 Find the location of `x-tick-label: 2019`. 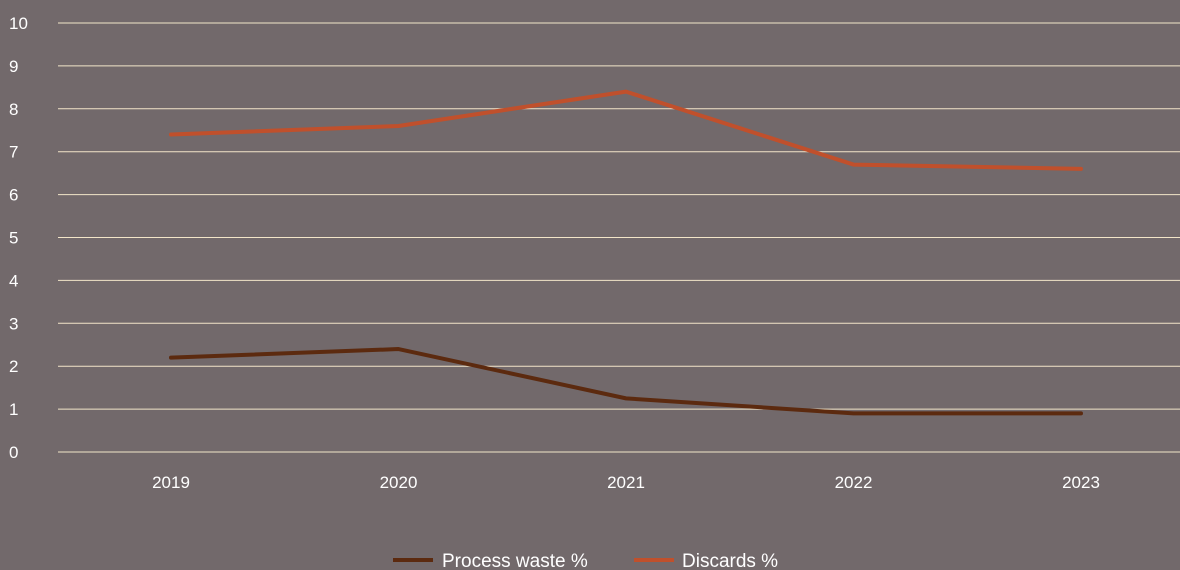

x-tick-label: 2019 is located at coordinates (171, 482).